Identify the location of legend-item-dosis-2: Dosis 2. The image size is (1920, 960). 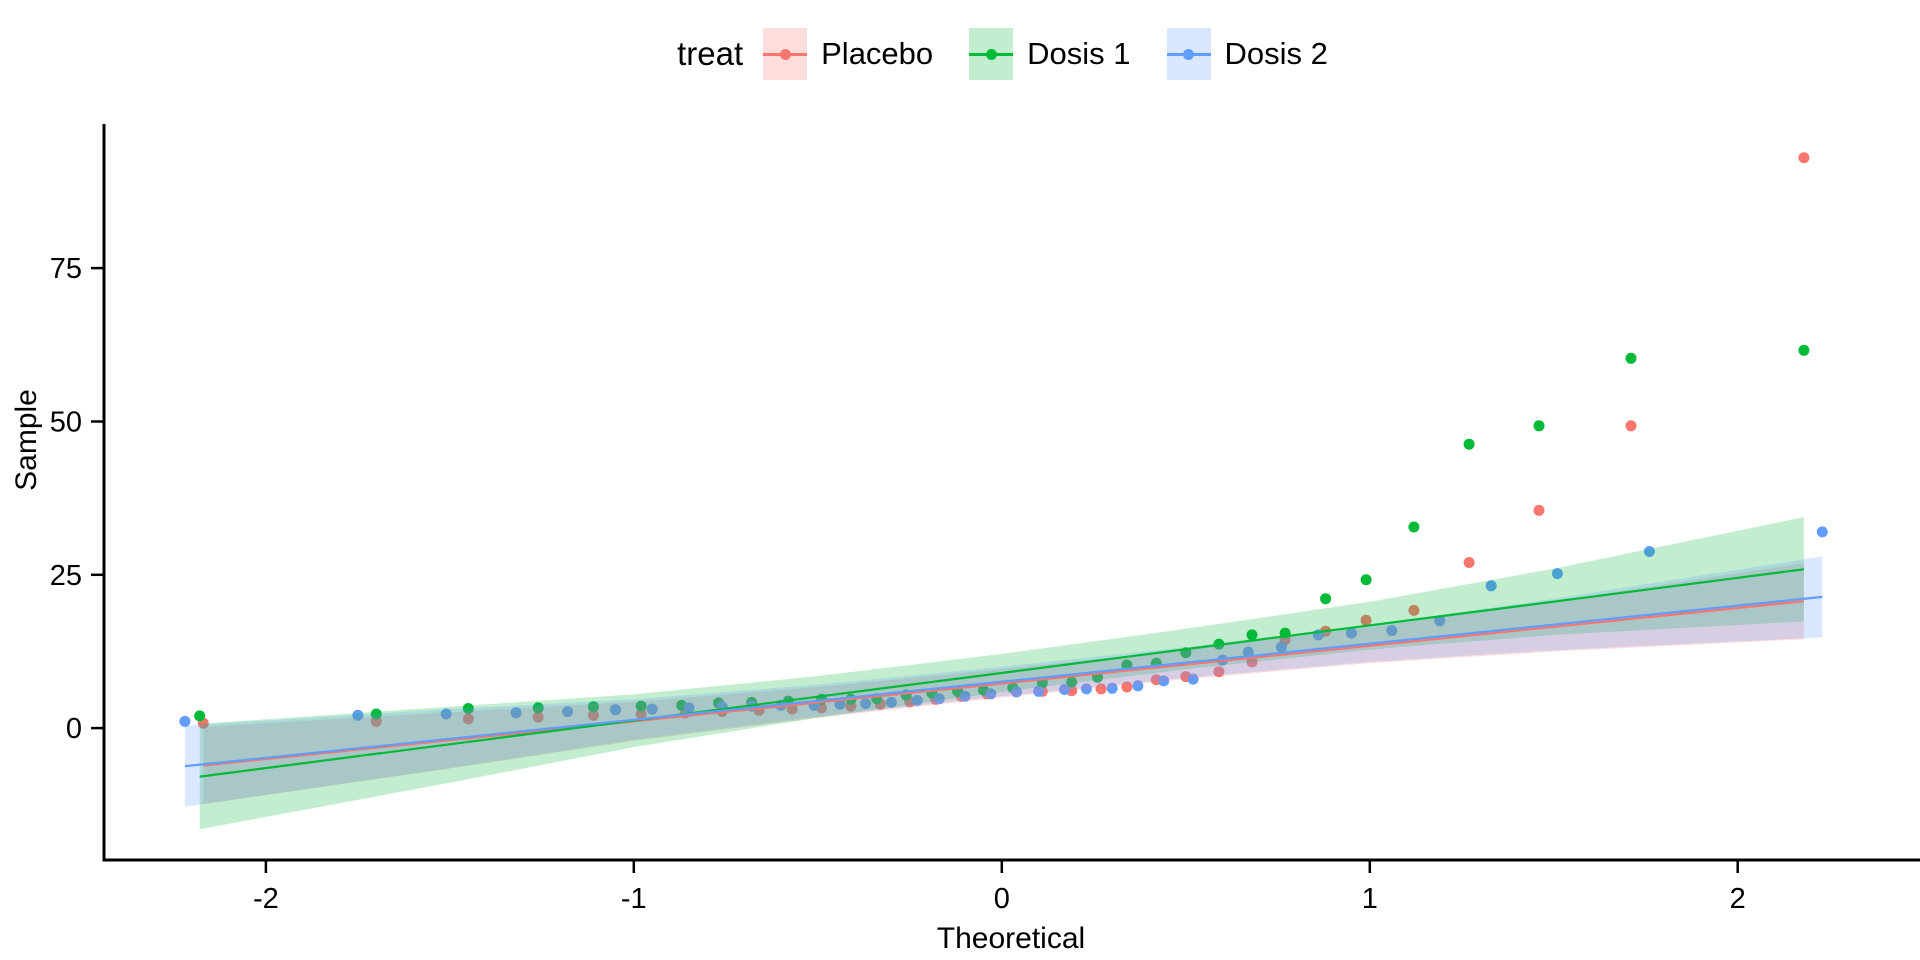
(1247, 54).